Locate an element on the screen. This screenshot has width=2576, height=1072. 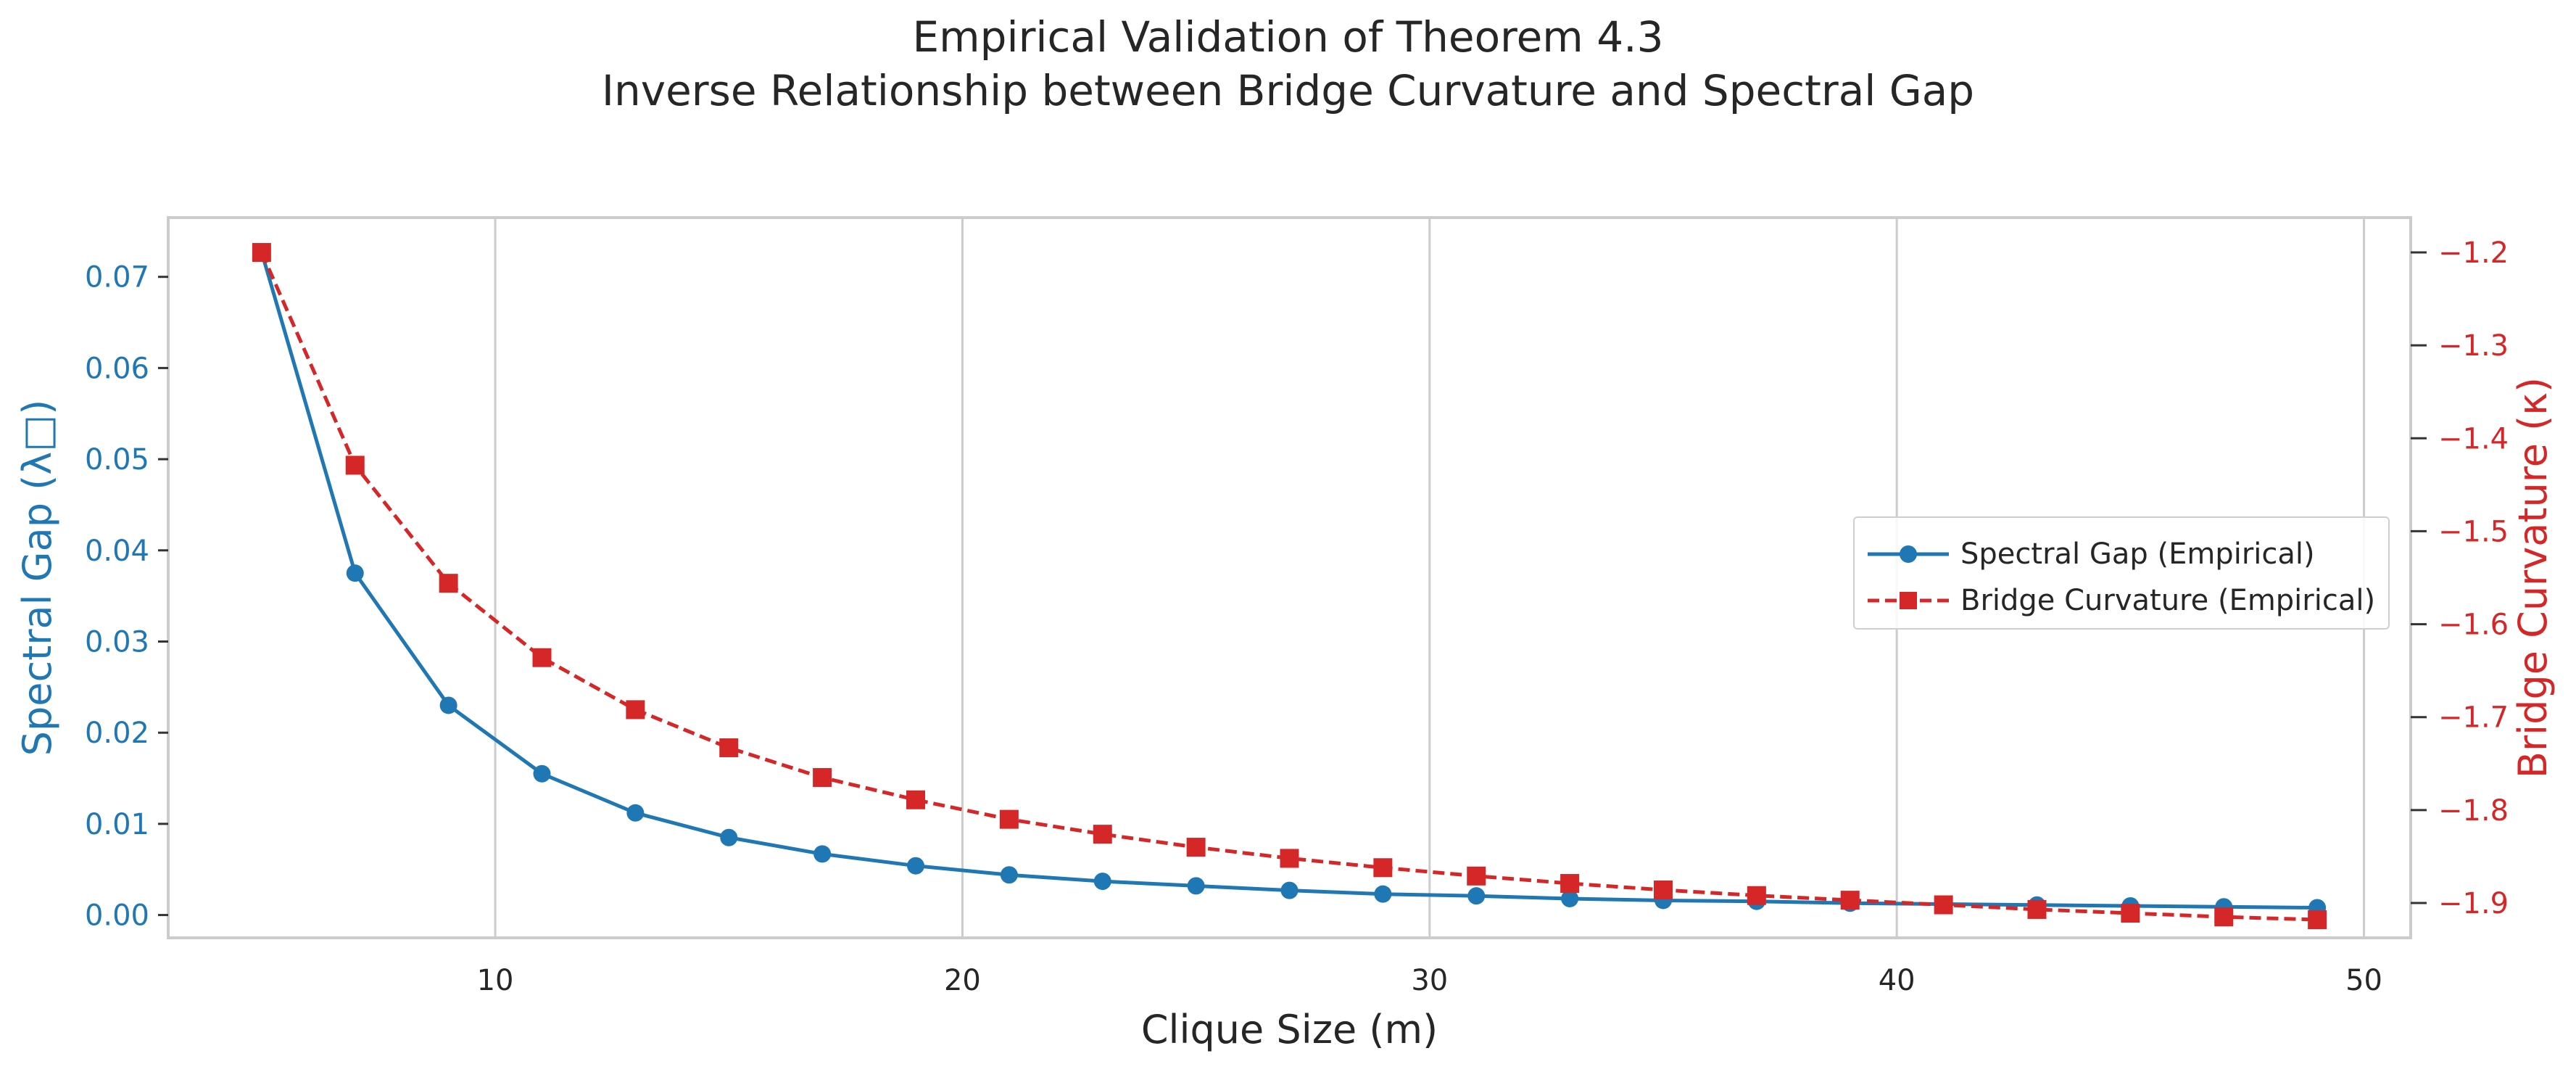
left-tick-label: 0.05 is located at coordinates (117, 460).